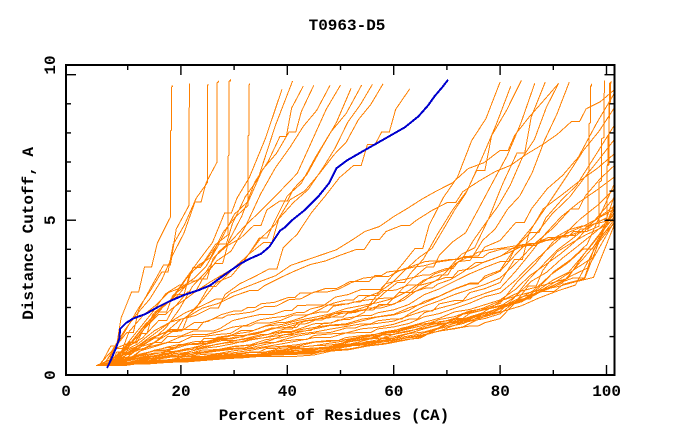 The width and height of the screenshot is (680, 440). What do you see at coordinates (51, 220) in the screenshot?
I see `svg-text: 5` at bounding box center [51, 220].